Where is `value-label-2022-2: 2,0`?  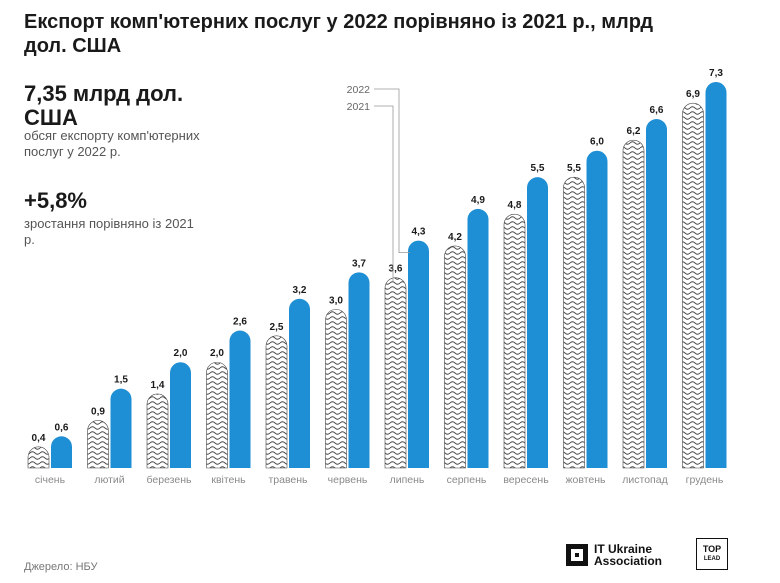
value-label-2022-2: 2,0 is located at coordinates (181, 353).